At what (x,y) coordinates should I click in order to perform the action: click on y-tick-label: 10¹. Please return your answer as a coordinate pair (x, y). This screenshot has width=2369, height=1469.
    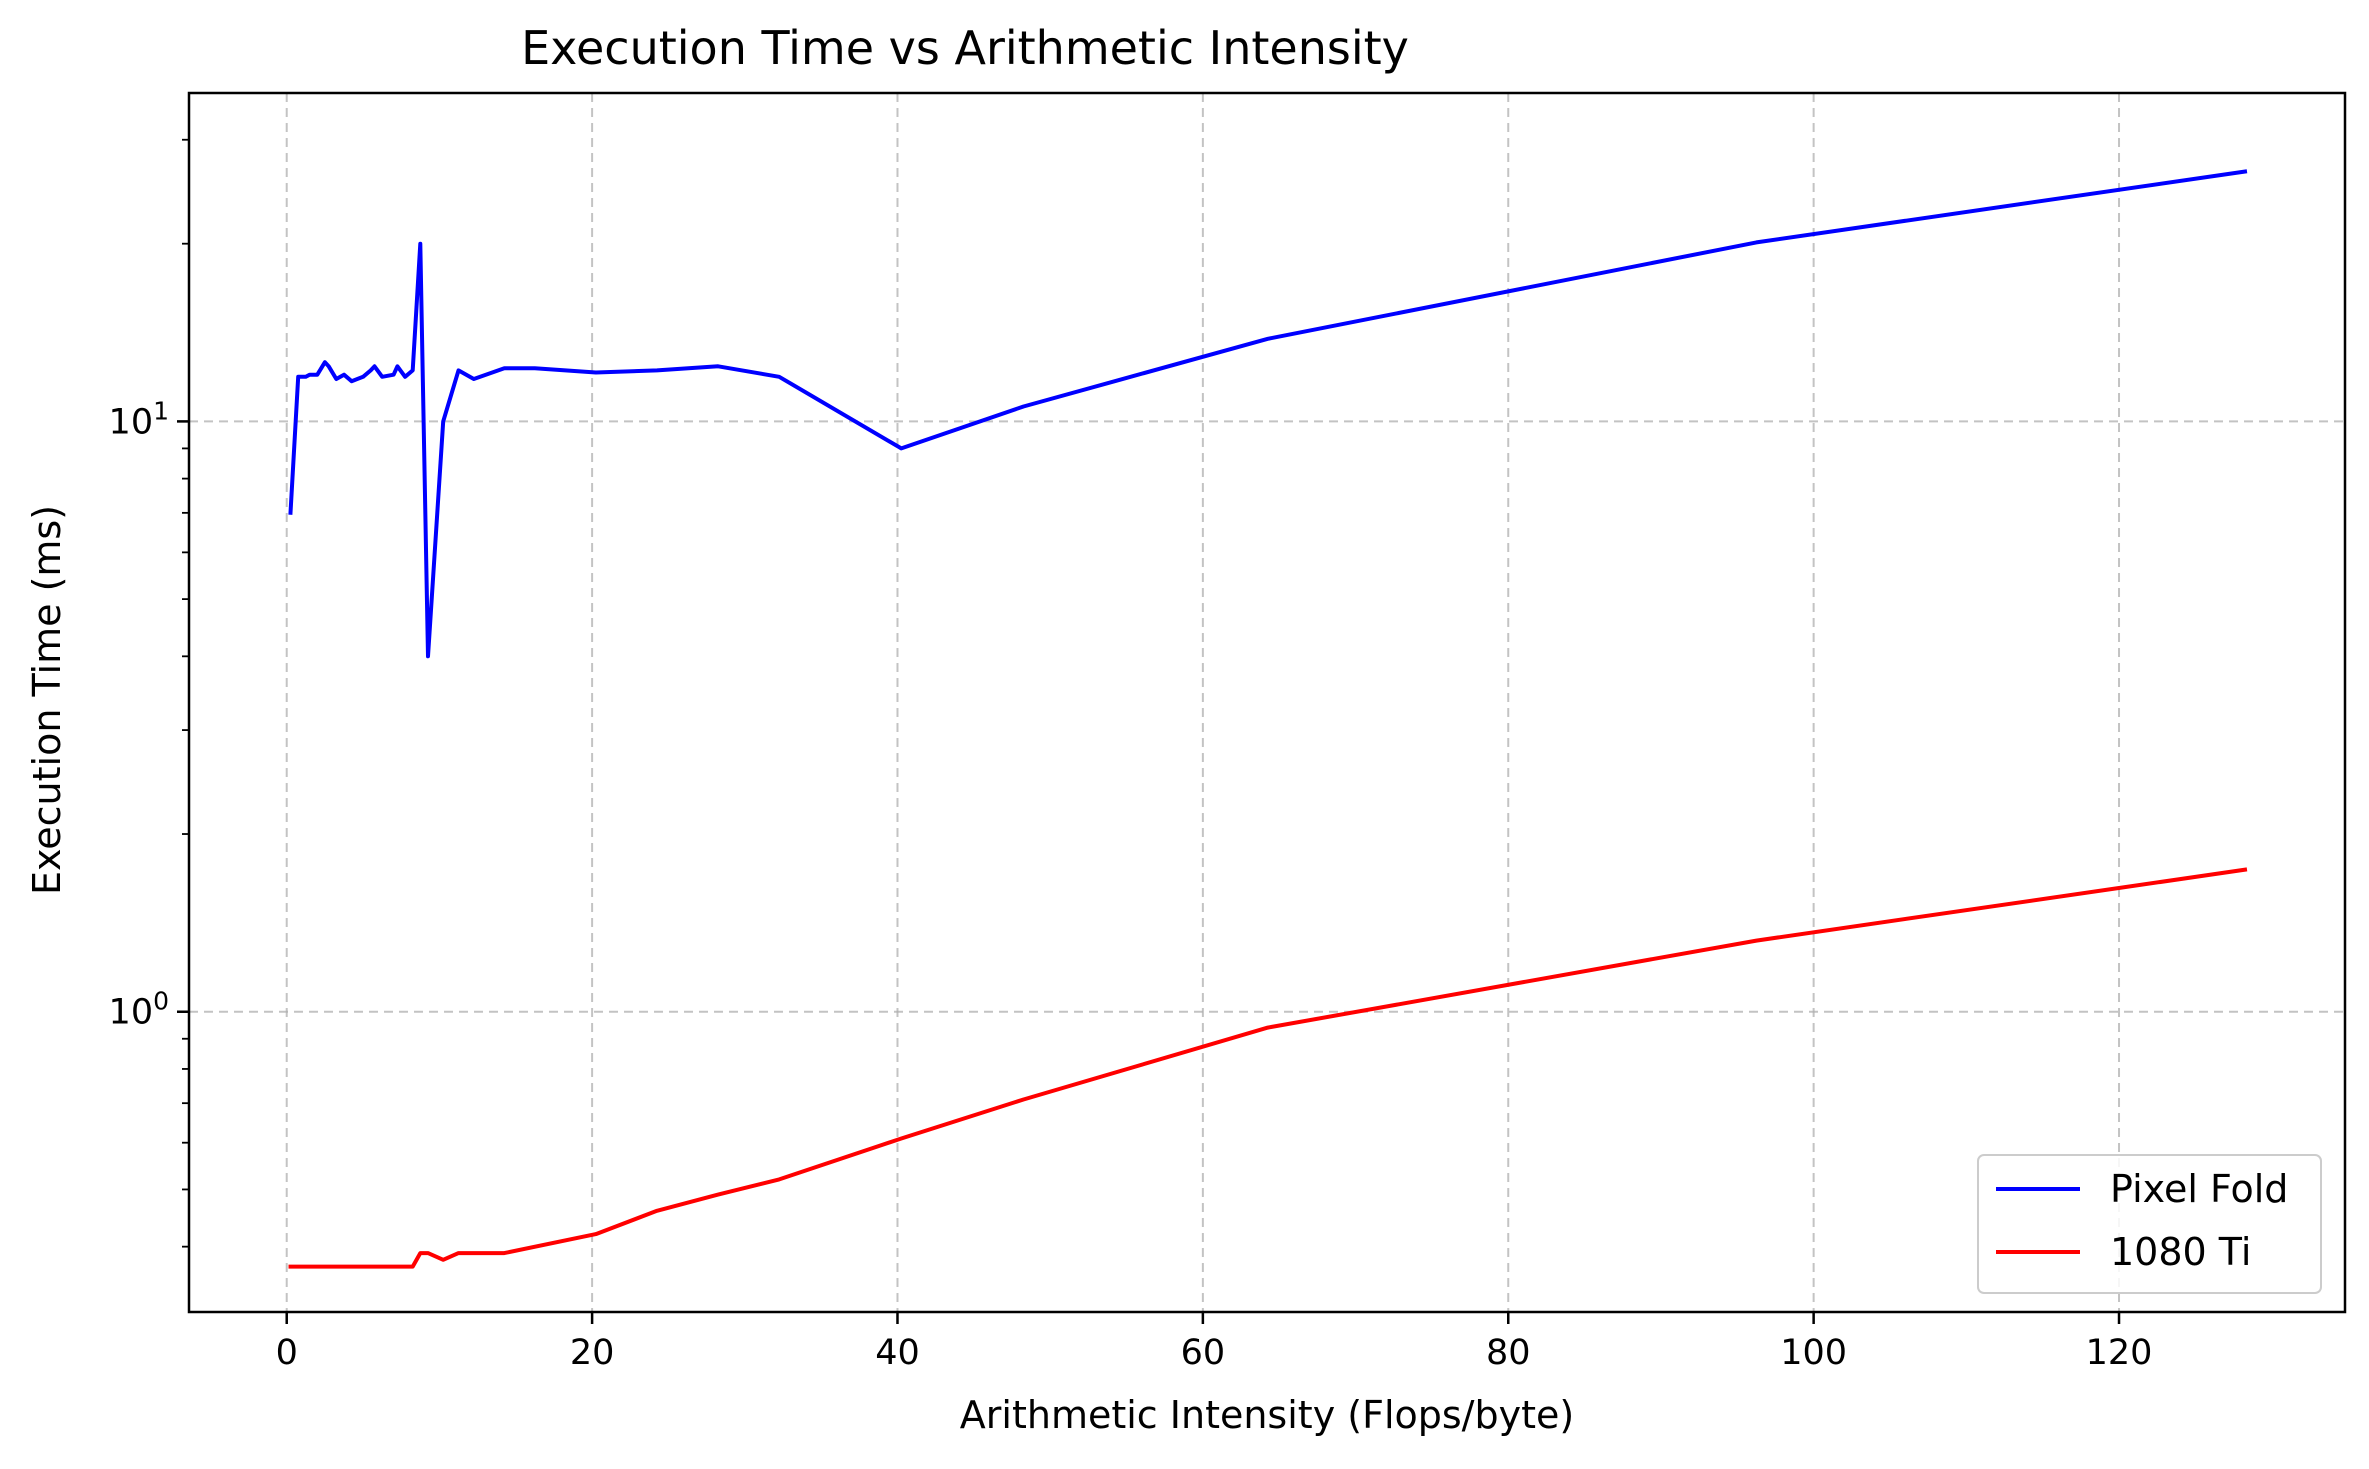
    Looking at the image, I should click on (139, 419).